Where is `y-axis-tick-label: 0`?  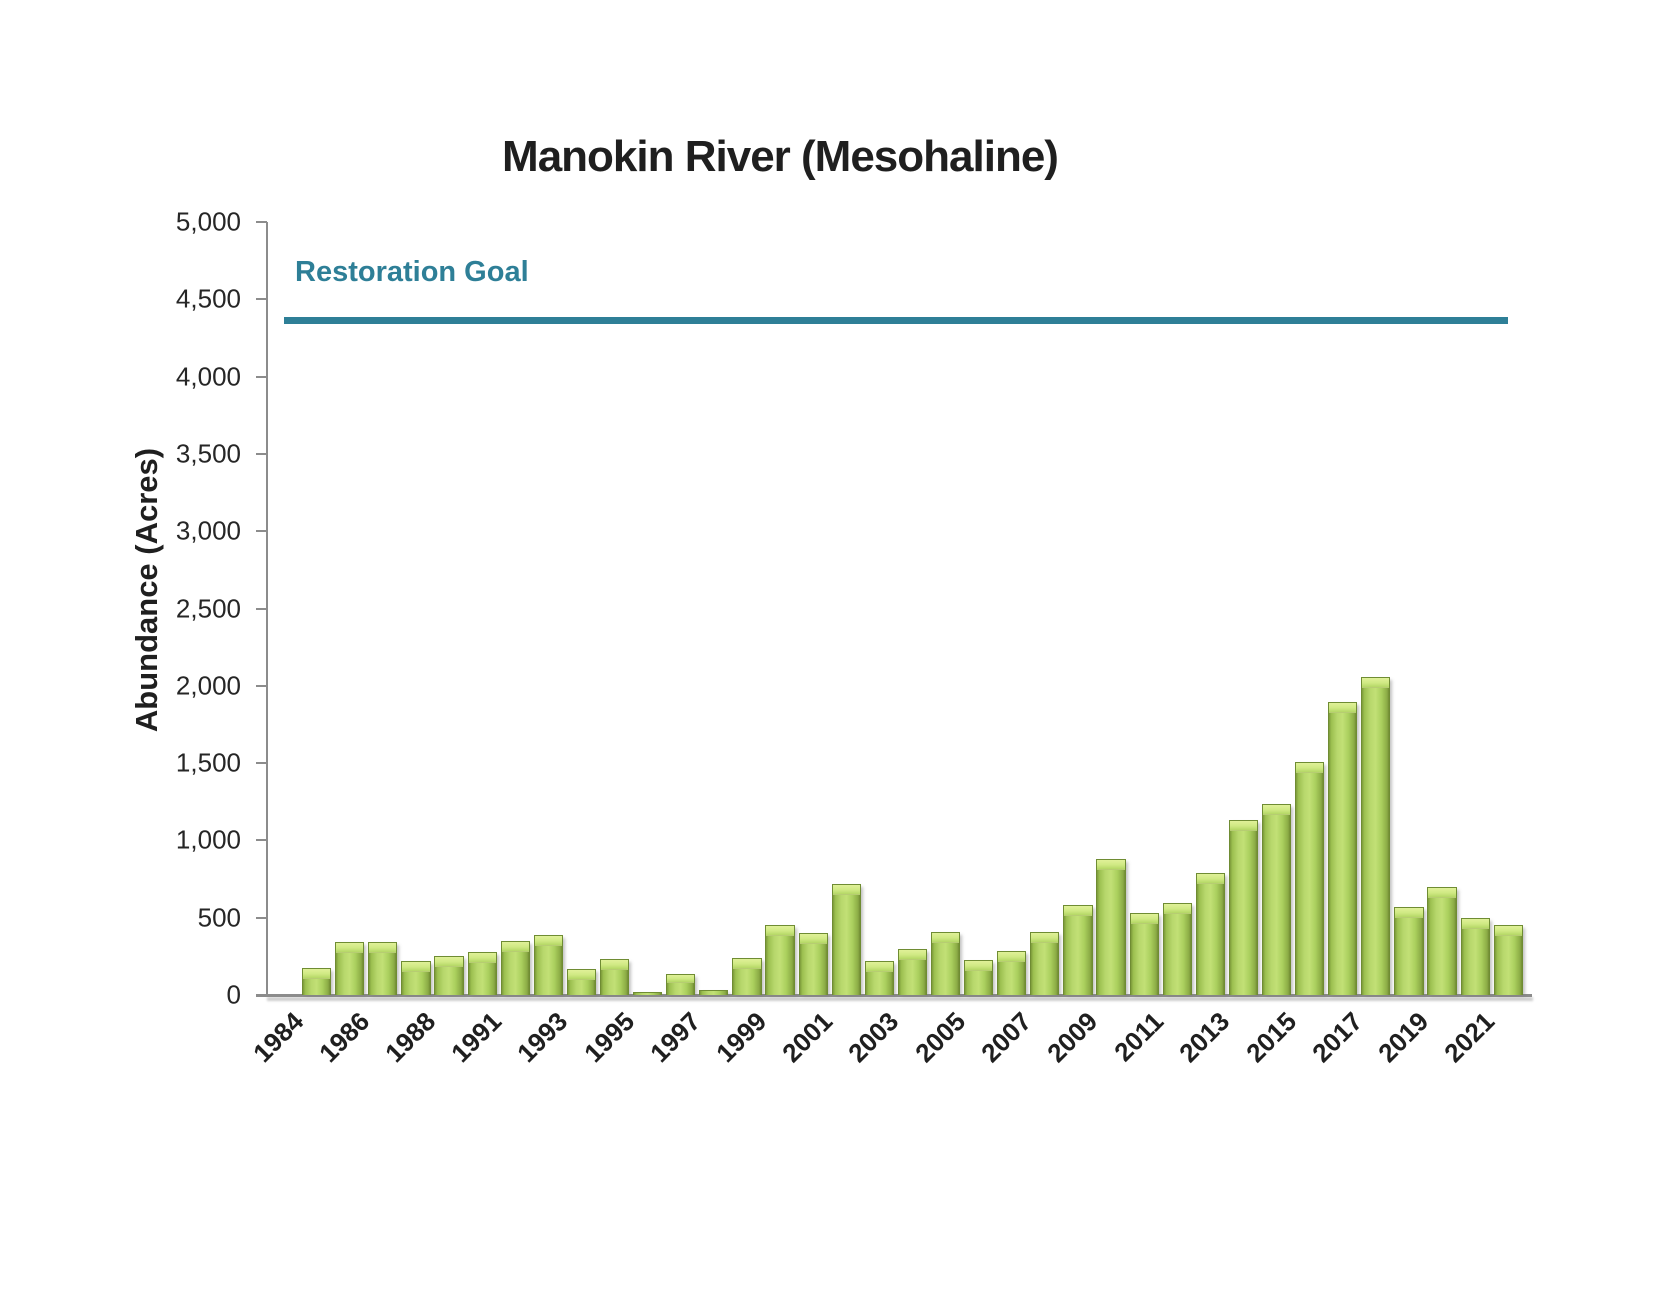 y-axis-tick-label: 0 is located at coordinates (233, 994).